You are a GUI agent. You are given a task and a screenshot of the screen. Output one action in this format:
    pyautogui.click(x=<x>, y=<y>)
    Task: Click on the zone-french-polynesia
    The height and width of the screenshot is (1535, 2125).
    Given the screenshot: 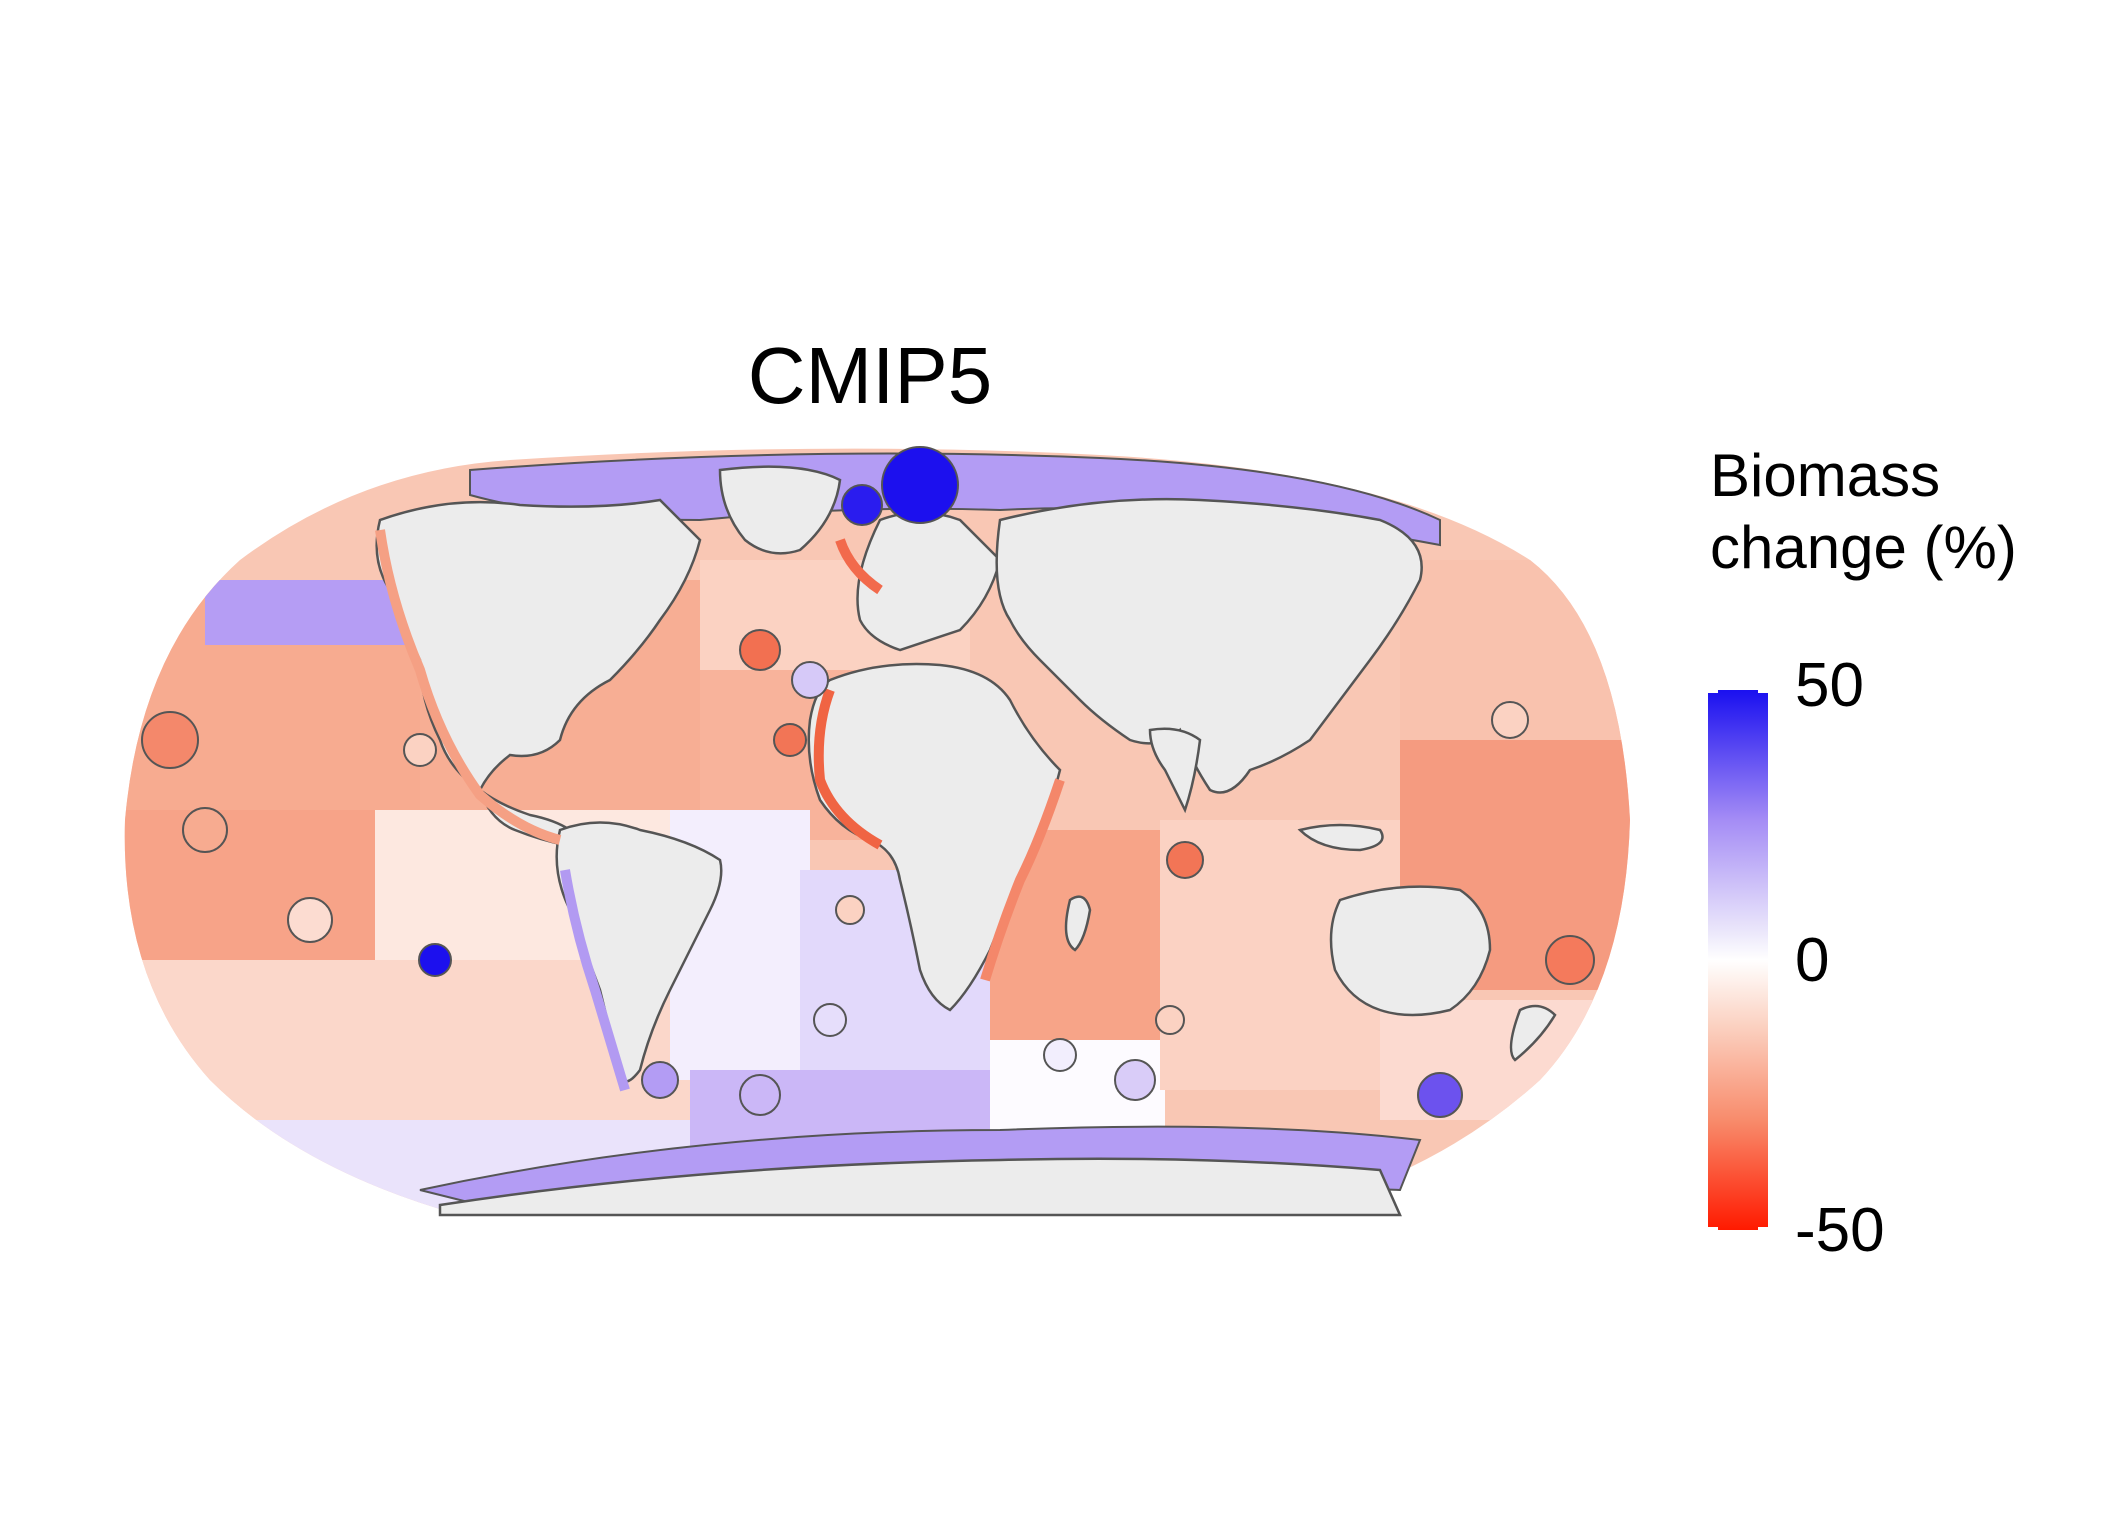 What is the action you would take?
    pyautogui.click(x=310, y=920)
    